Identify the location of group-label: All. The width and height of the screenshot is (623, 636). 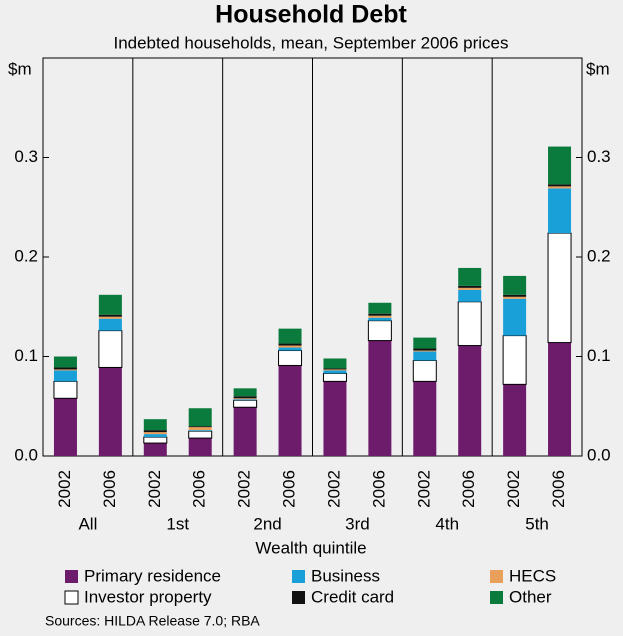
(87, 523).